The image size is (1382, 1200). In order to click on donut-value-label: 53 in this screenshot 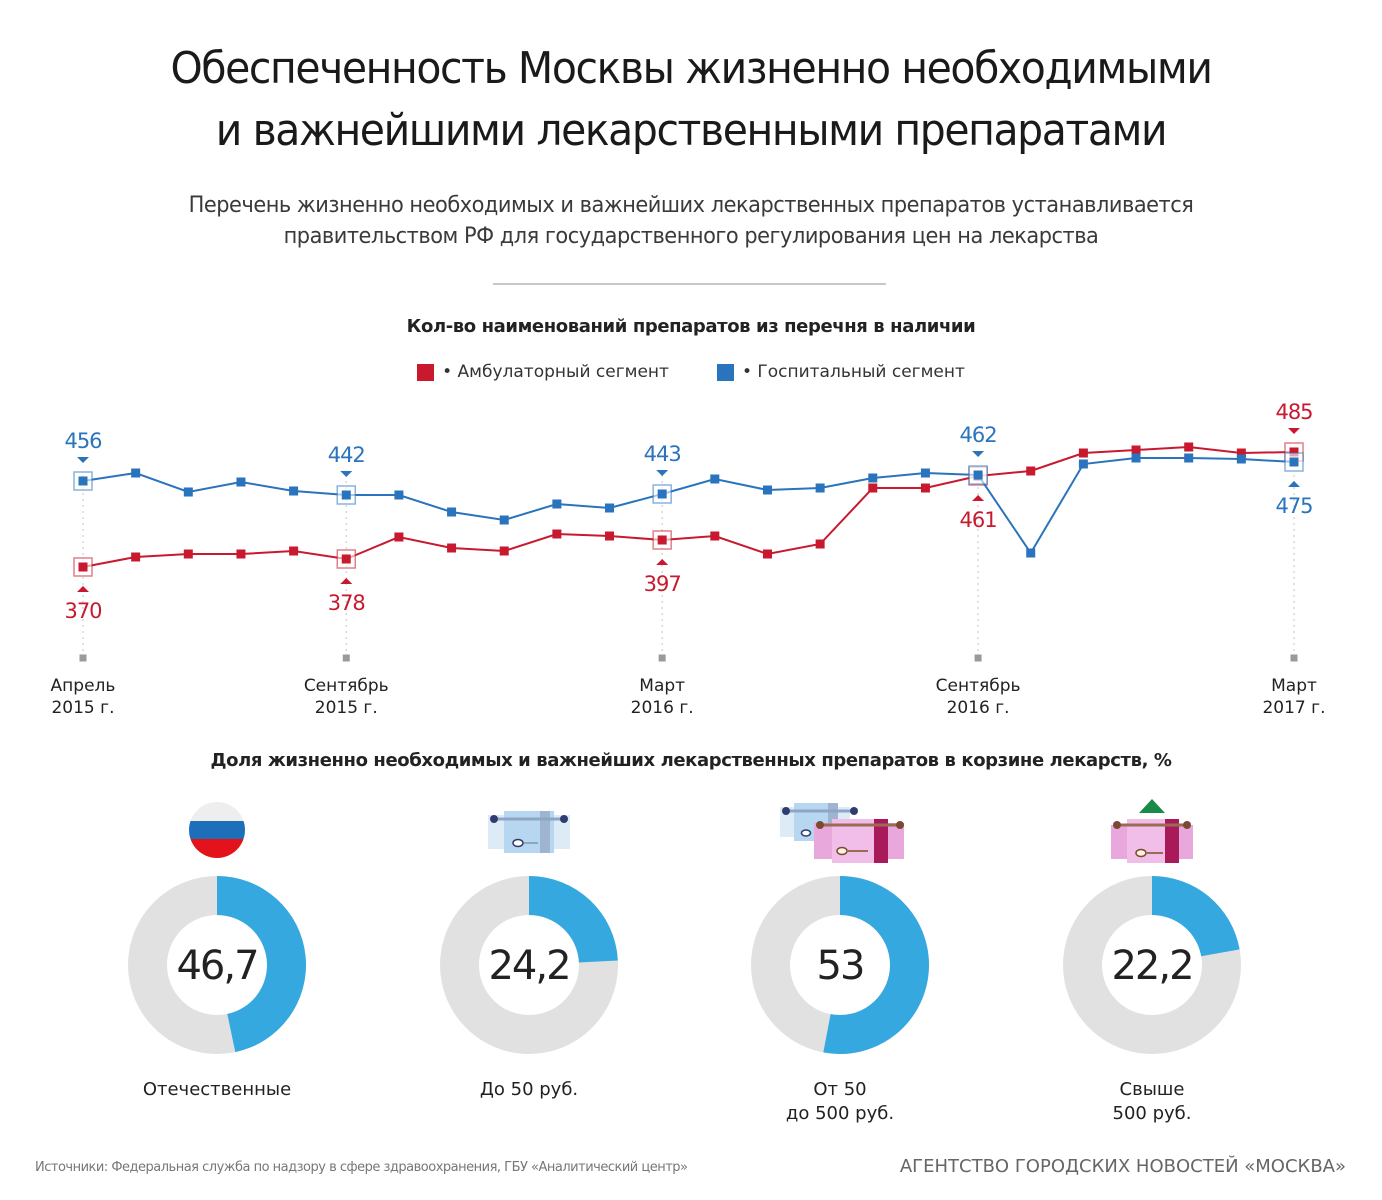, I will do `click(840, 966)`.